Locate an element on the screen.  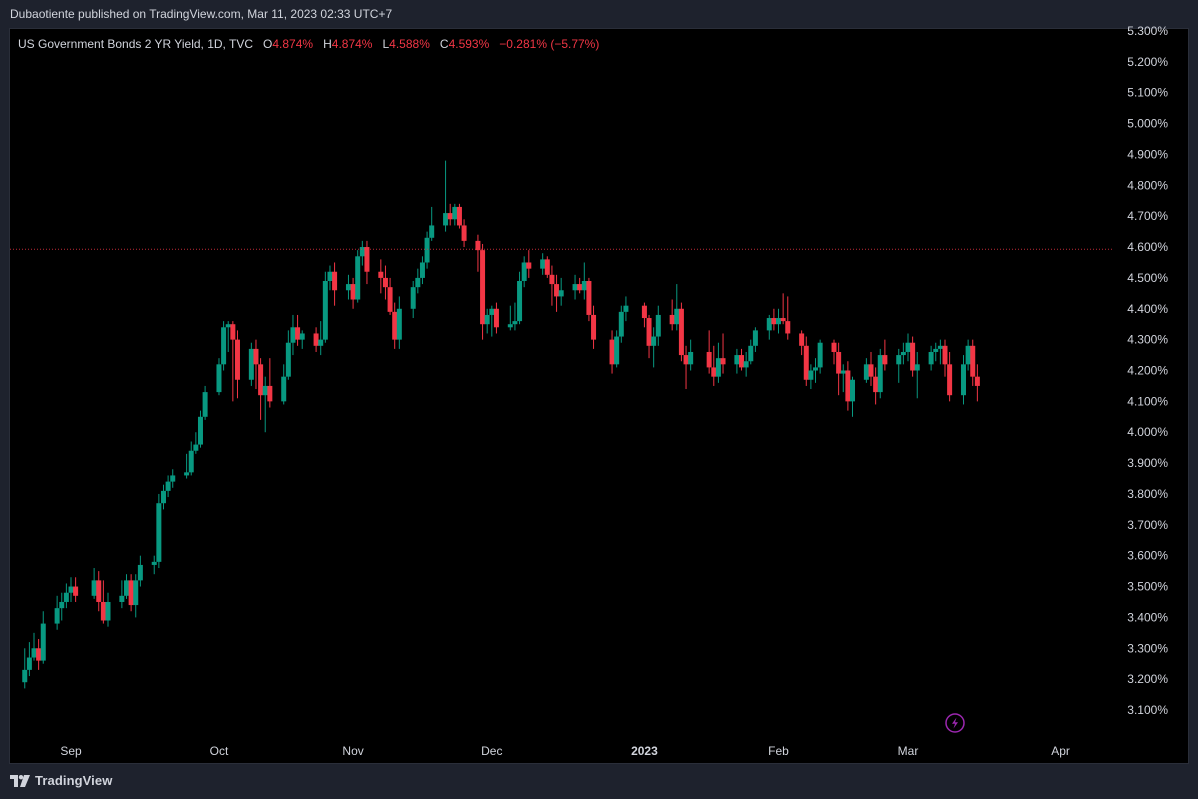
footer-logo: TradingView is located at coordinates (61, 780).